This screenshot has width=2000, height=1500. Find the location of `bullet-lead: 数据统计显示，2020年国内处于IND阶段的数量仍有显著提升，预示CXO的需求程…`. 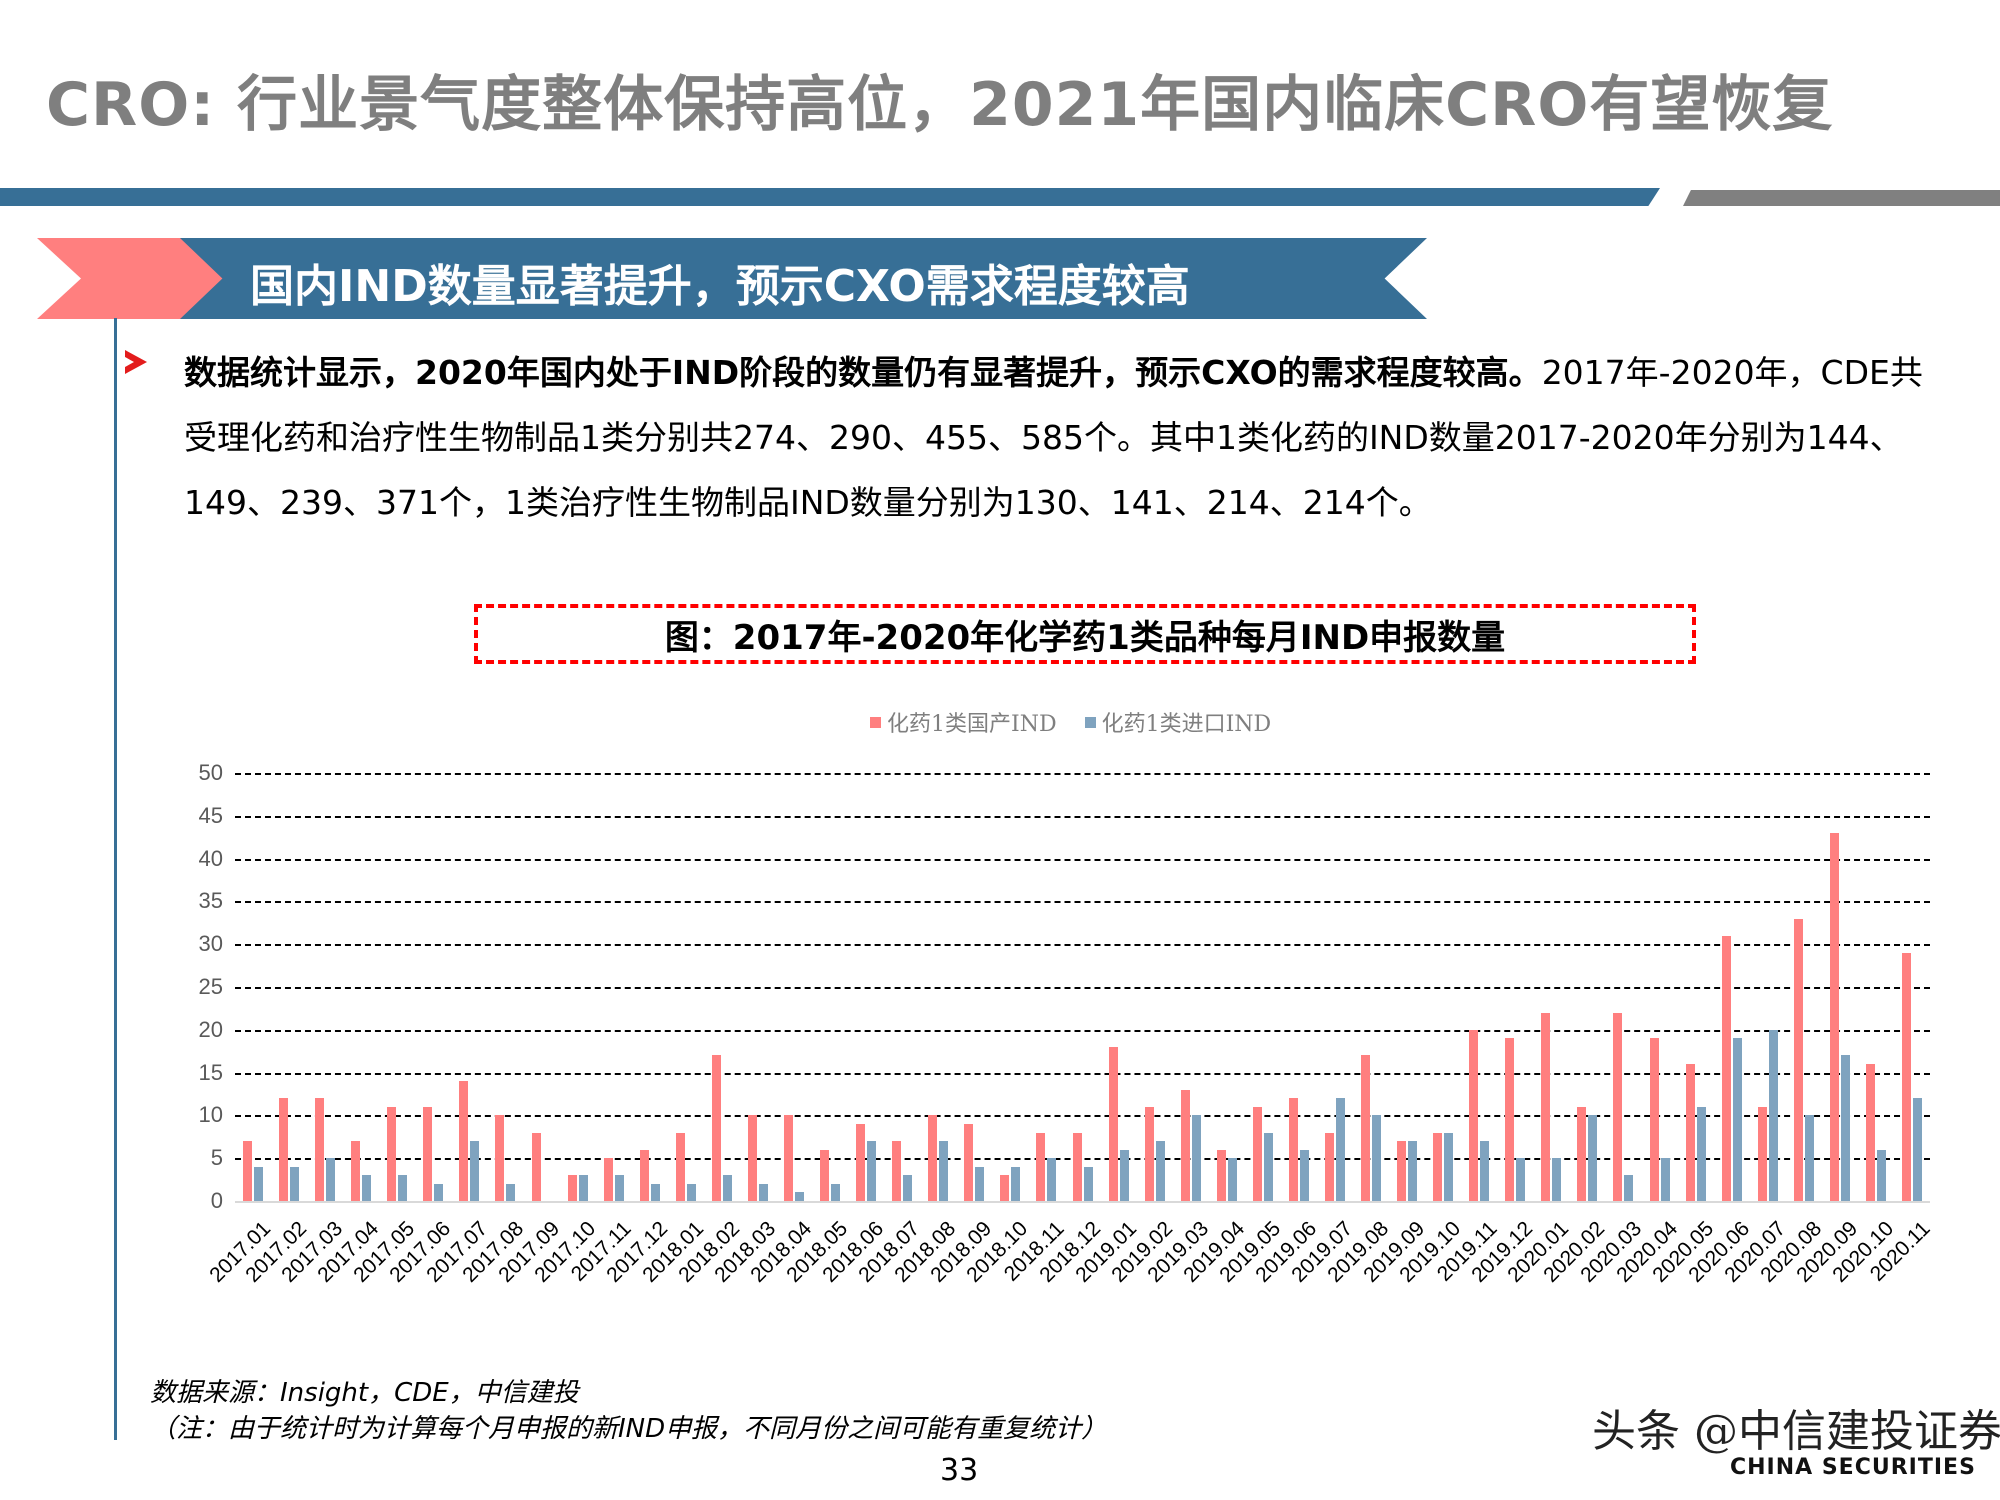

bullet-lead: 数据统计显示，2020年国内处于IND阶段的数量仍有显著提升，预示CXO的需求程… is located at coordinates (863, 372).